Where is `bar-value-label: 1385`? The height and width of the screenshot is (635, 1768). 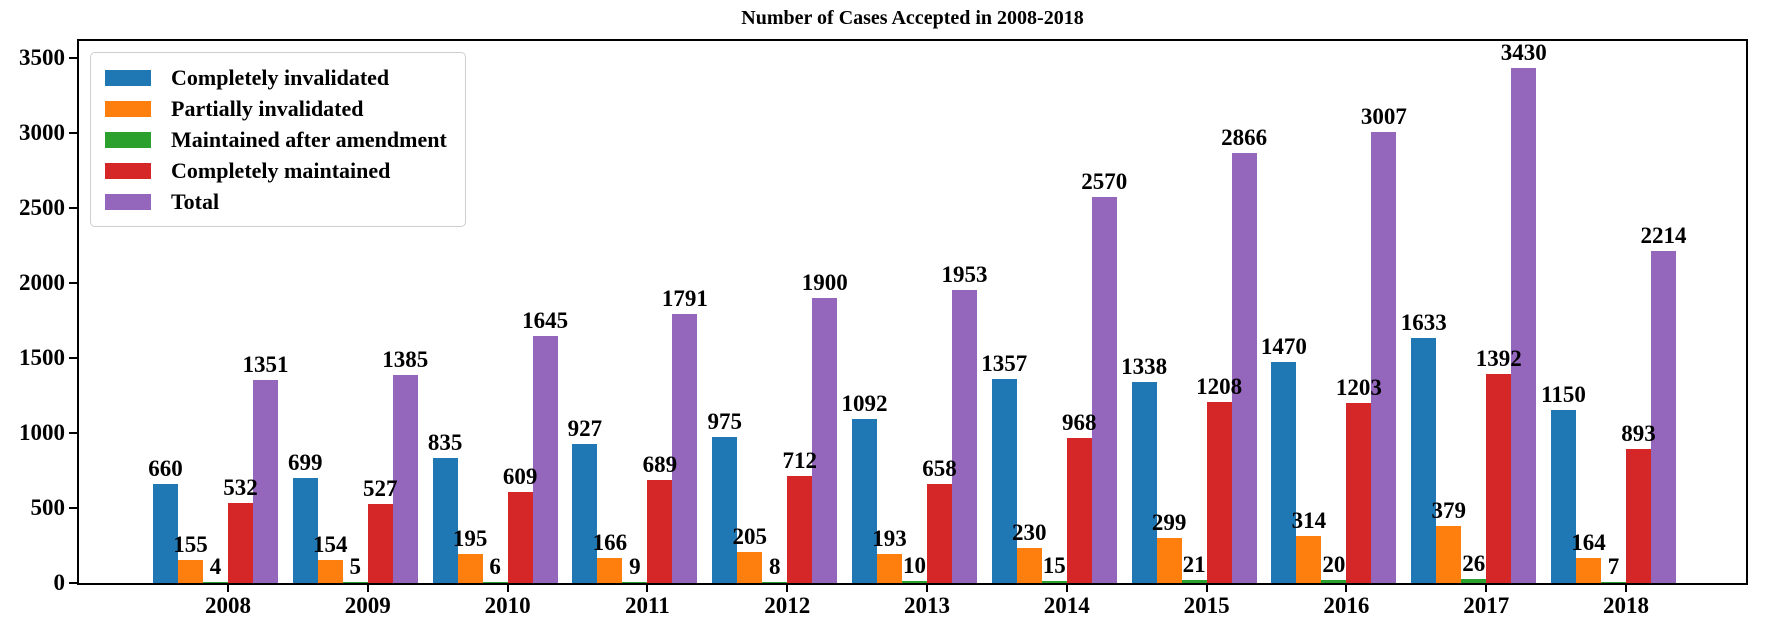 bar-value-label: 1385 is located at coordinates (405, 360).